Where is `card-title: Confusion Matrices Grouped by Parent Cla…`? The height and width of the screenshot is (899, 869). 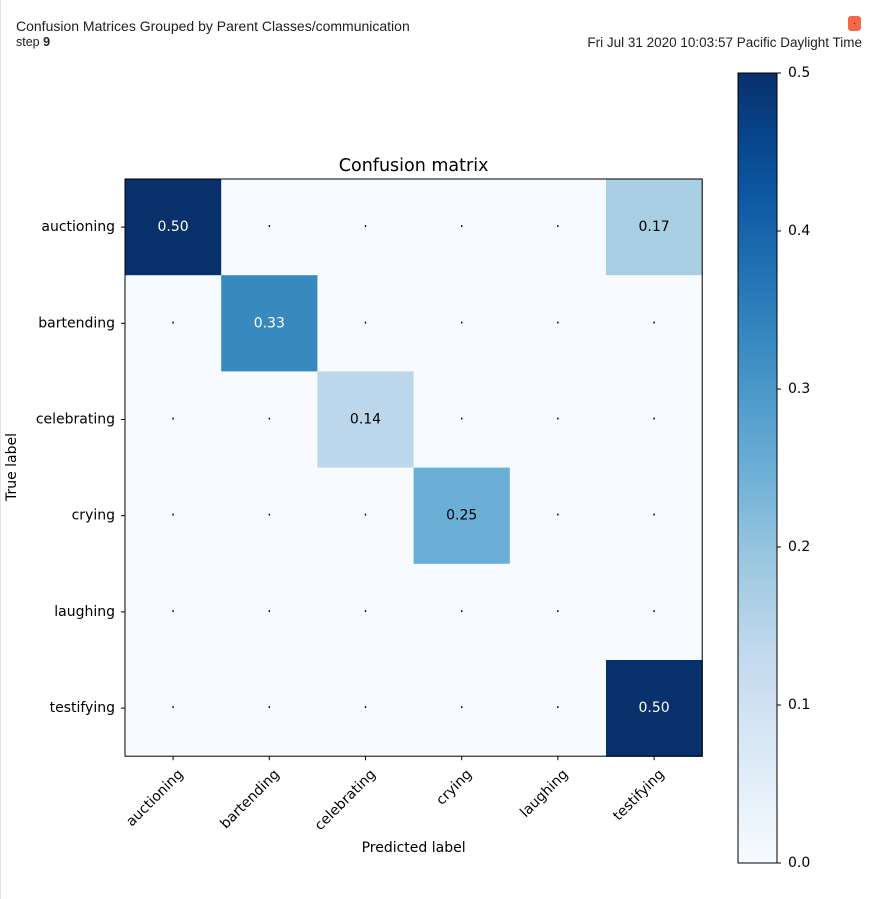
card-title: Confusion Matrices Grouped by Parent Cla… is located at coordinates (213, 26).